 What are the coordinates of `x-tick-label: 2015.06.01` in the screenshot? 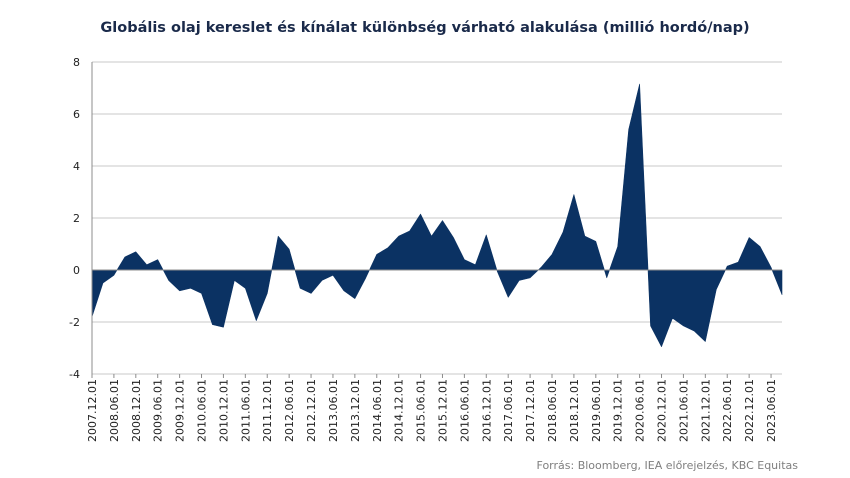 It's located at (421, 410).